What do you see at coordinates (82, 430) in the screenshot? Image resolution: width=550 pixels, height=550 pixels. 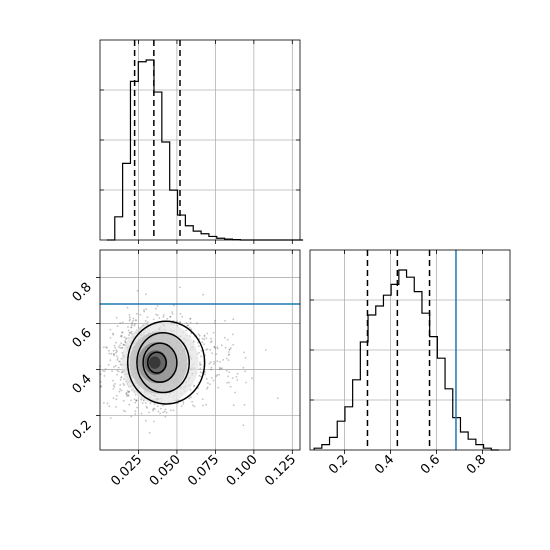 I see `scatter-y-label-0: 0.2` at bounding box center [82, 430].